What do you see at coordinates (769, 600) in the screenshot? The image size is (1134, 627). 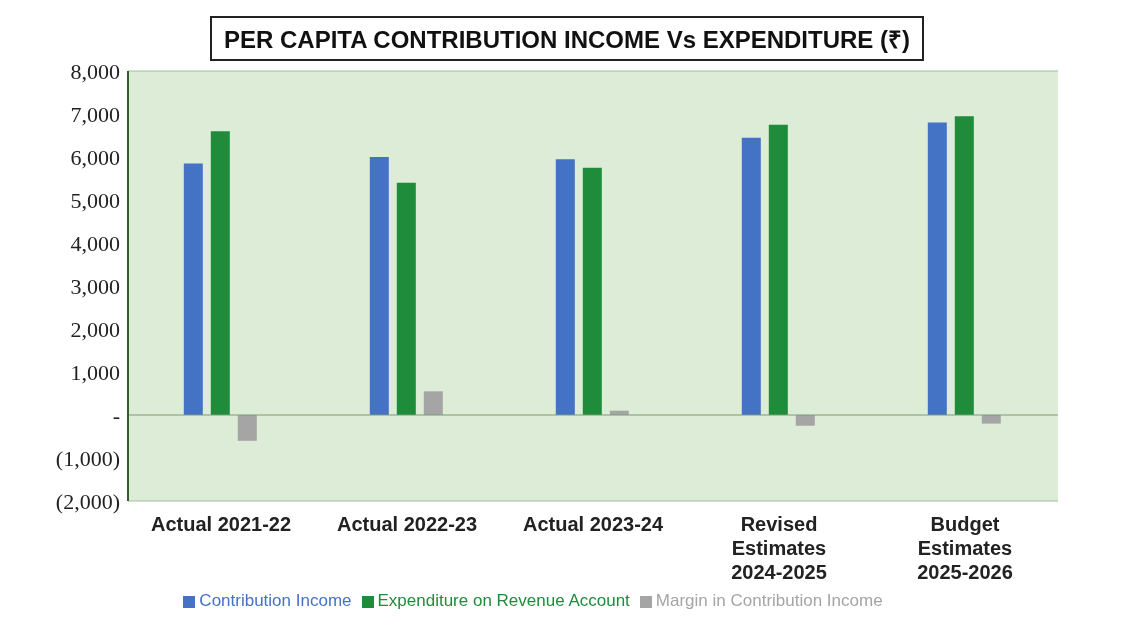 I see `legend-label: Margin in Contribution Income` at bounding box center [769, 600].